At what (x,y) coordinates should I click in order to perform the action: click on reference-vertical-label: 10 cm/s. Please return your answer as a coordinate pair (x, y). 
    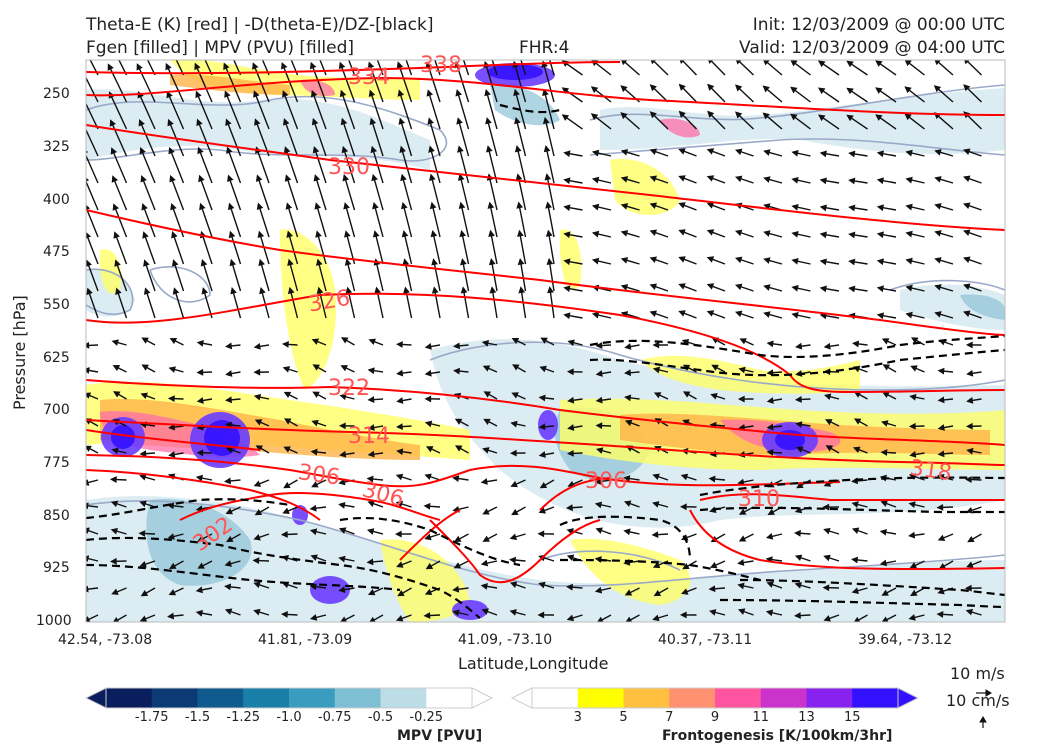
    Looking at the image, I should click on (978, 700).